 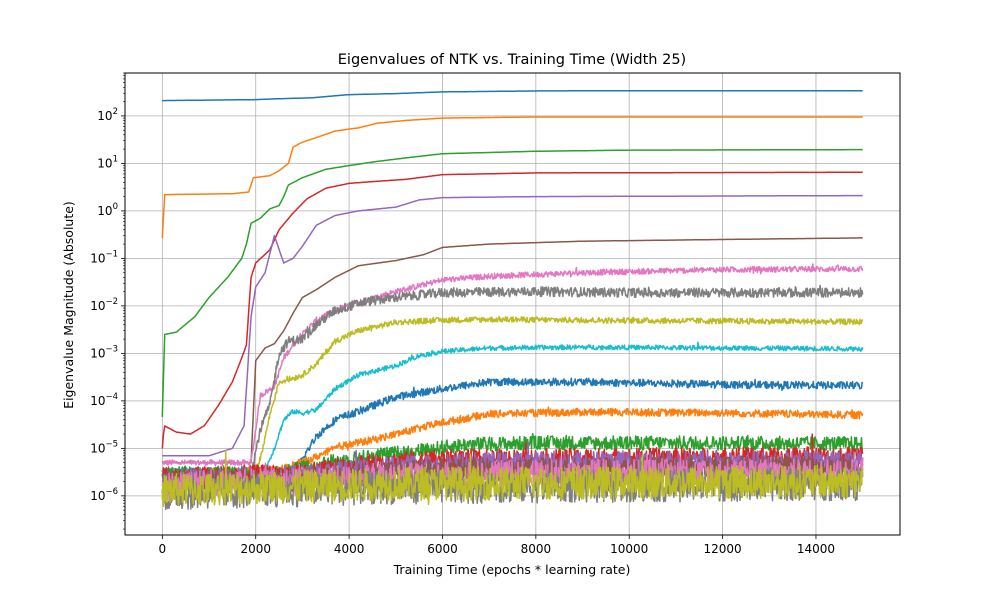 I want to click on y-tick-label: 10⁻⁶, so click(x=104, y=495).